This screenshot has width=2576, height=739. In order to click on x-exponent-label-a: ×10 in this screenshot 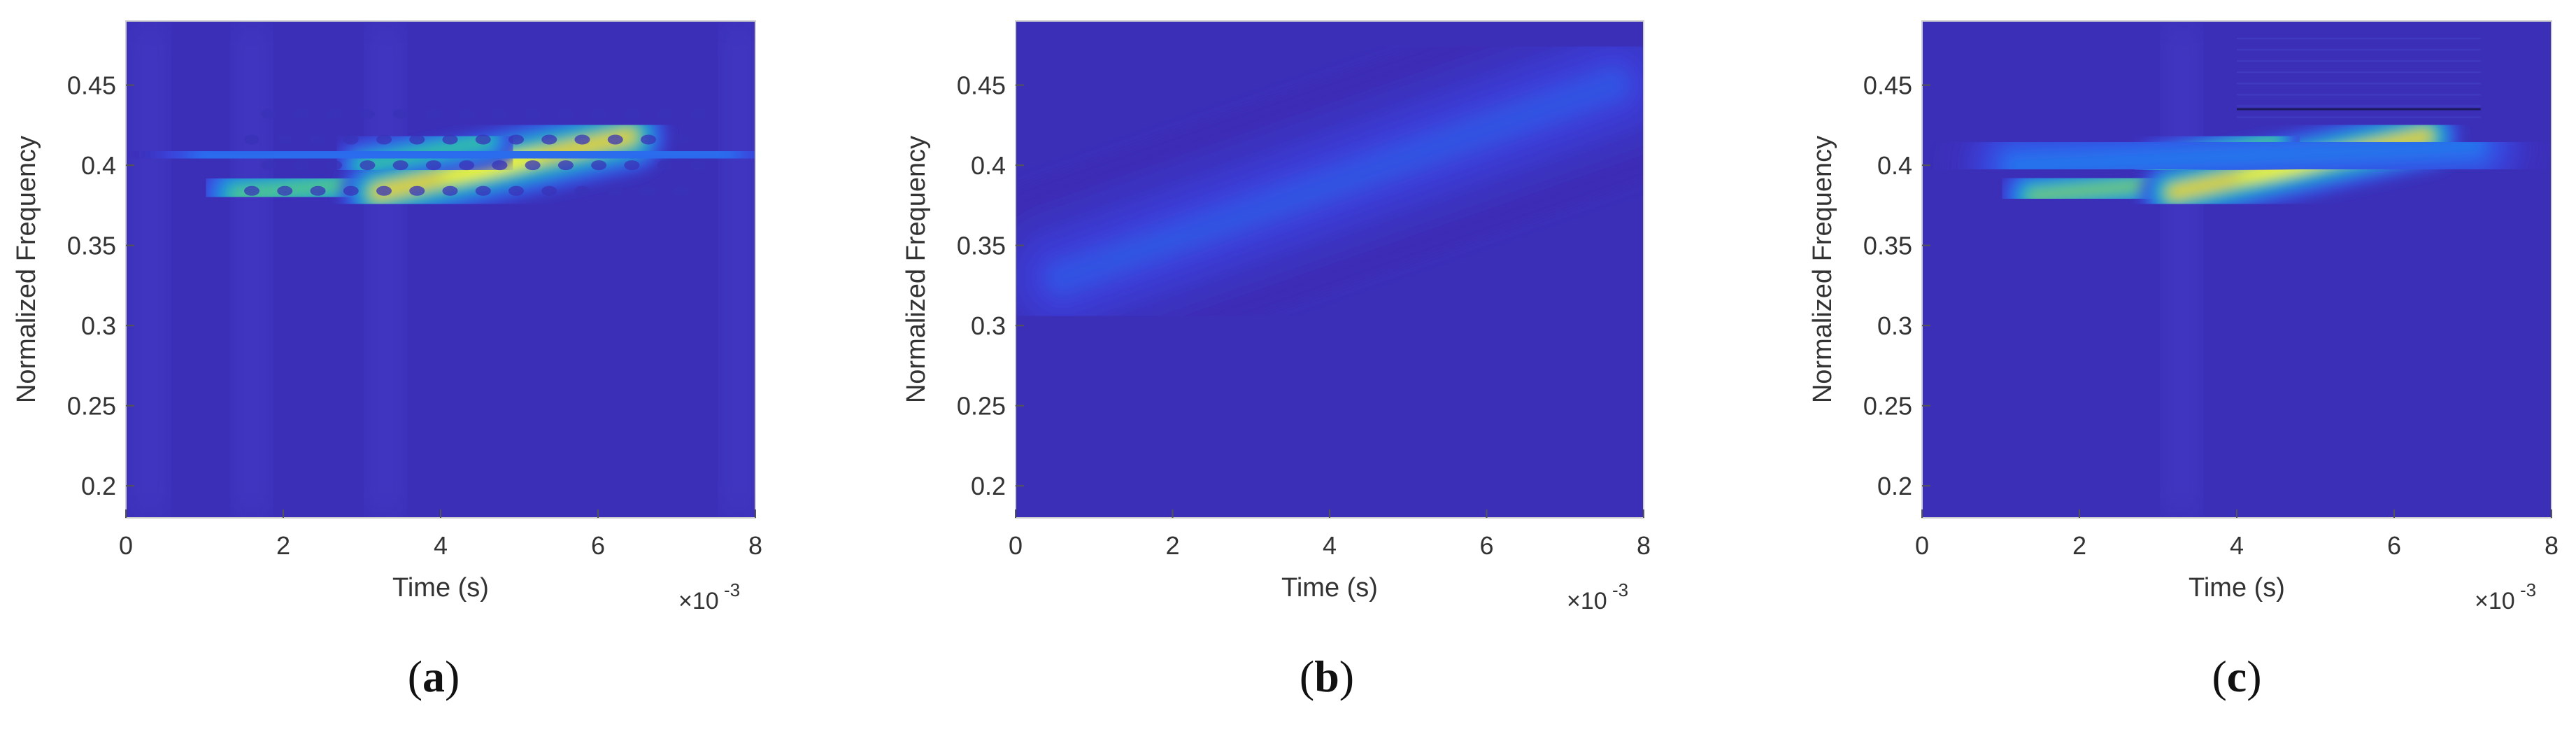, I will do `click(698, 601)`.